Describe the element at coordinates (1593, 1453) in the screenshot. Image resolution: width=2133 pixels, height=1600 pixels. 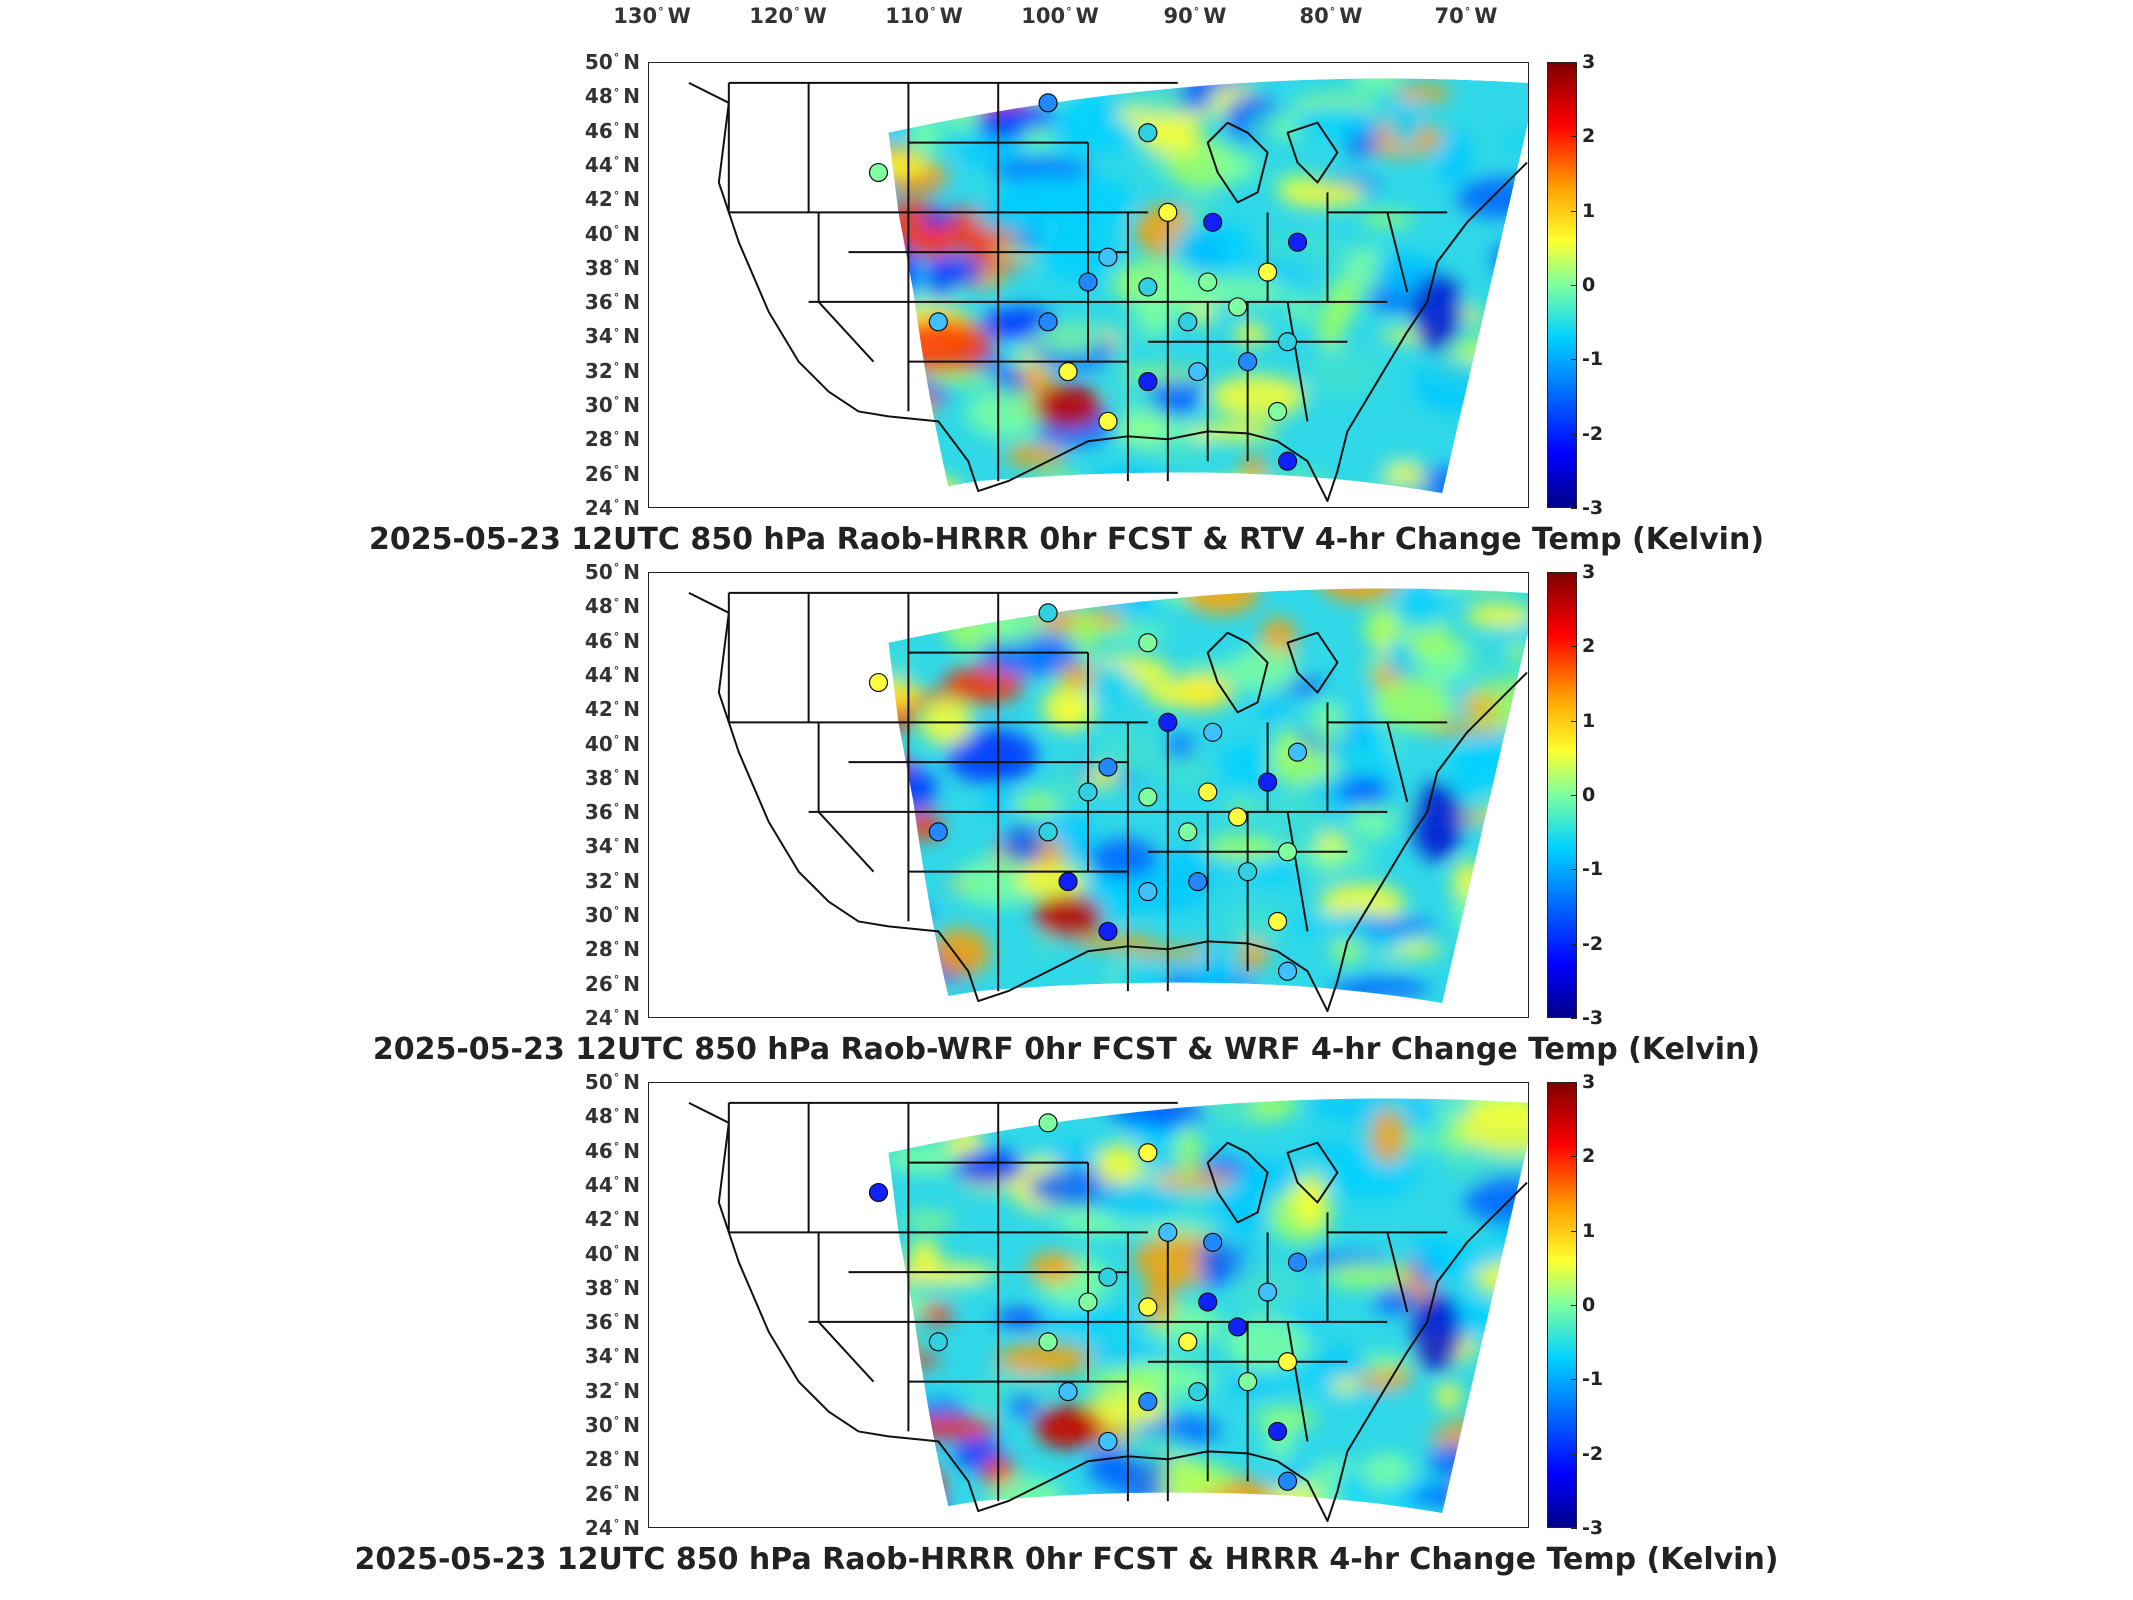
I see `colorbar-tick-label: -2` at that location.